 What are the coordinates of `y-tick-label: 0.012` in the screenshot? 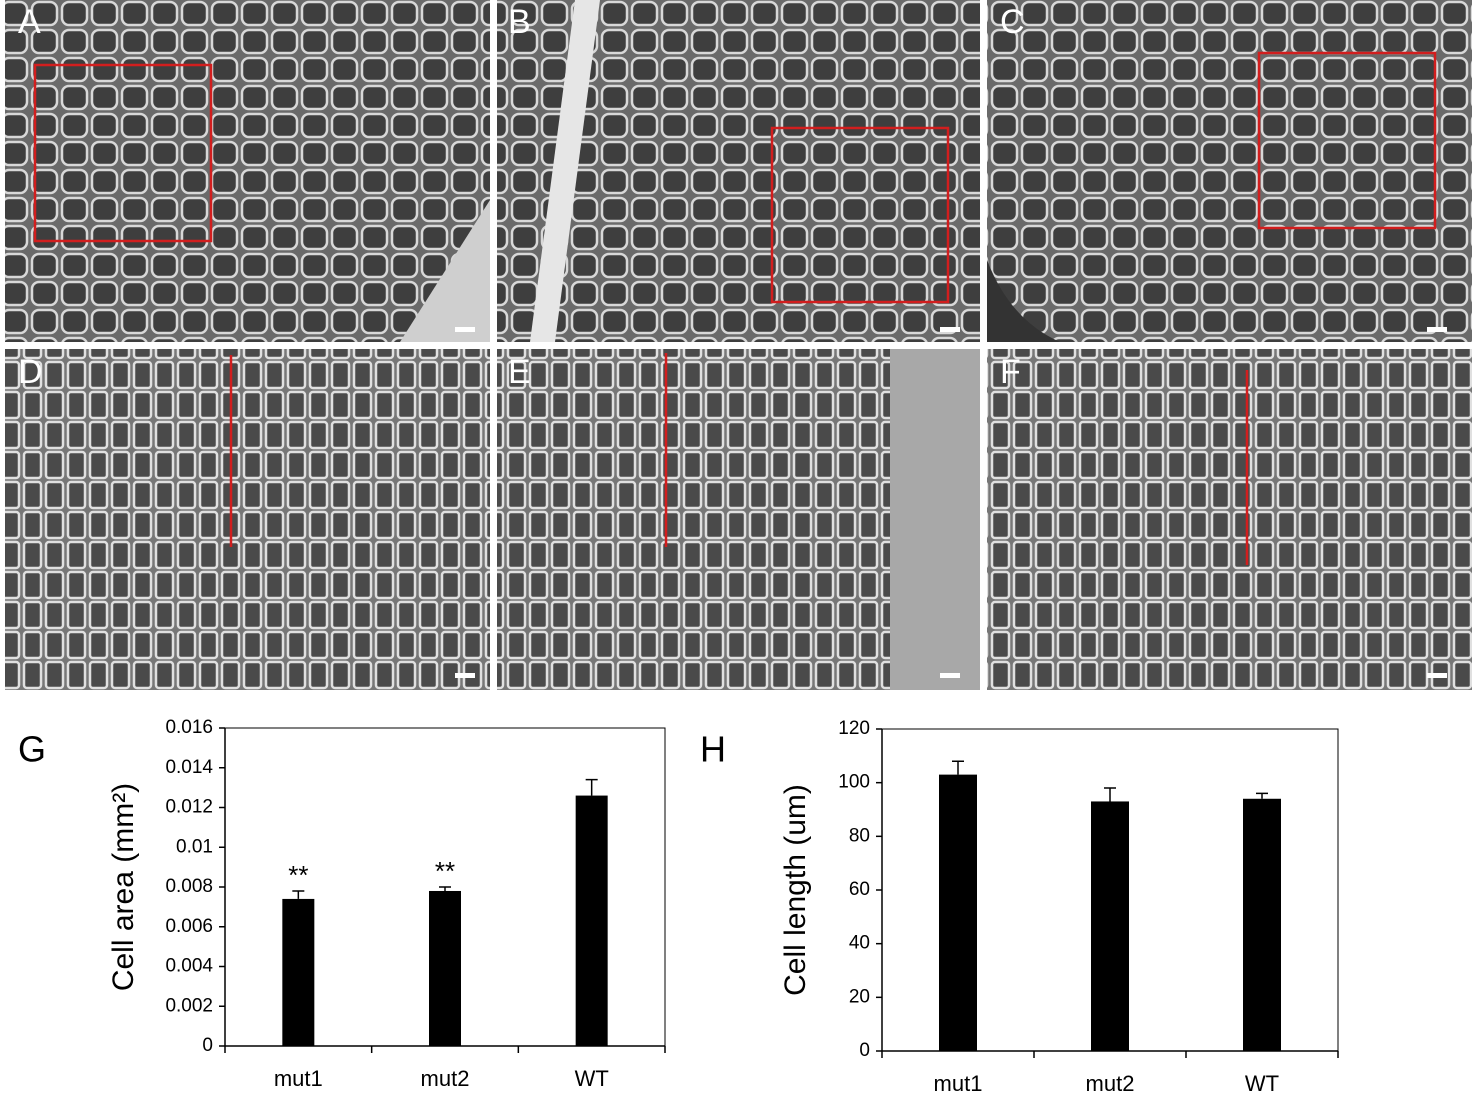 It's located at (189, 807).